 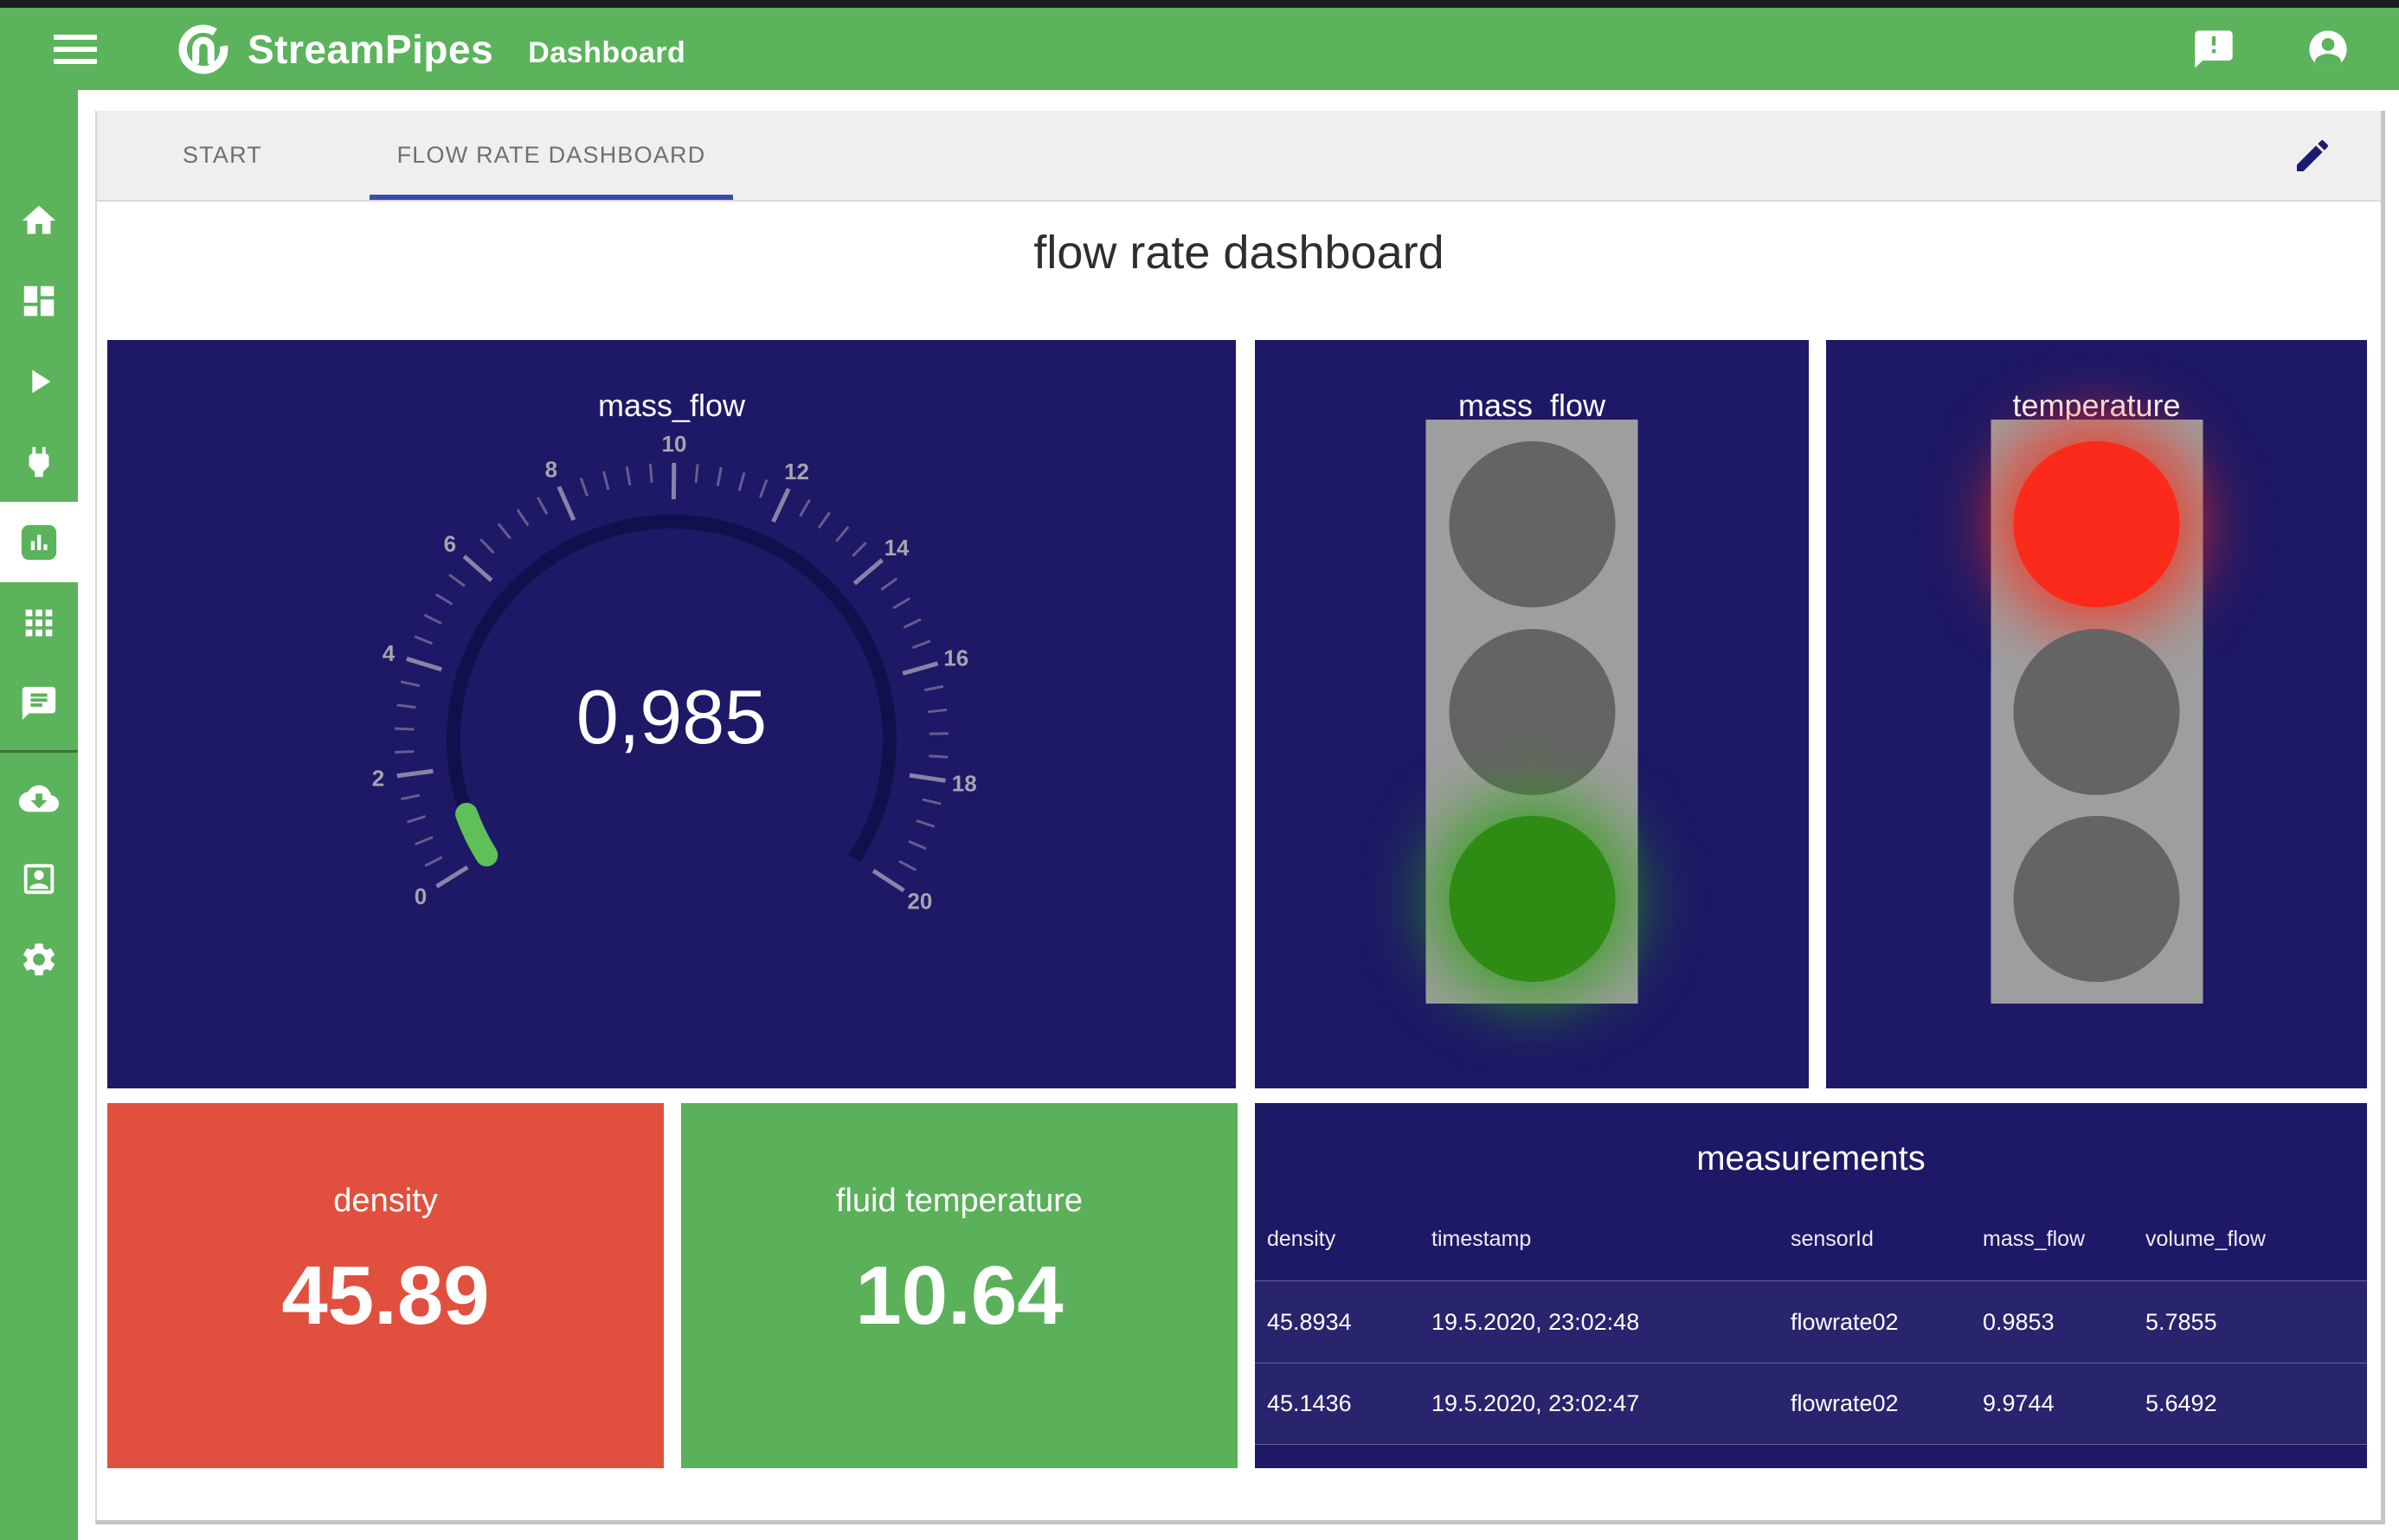 I want to click on sidebar-item-home, so click(x=39, y=220).